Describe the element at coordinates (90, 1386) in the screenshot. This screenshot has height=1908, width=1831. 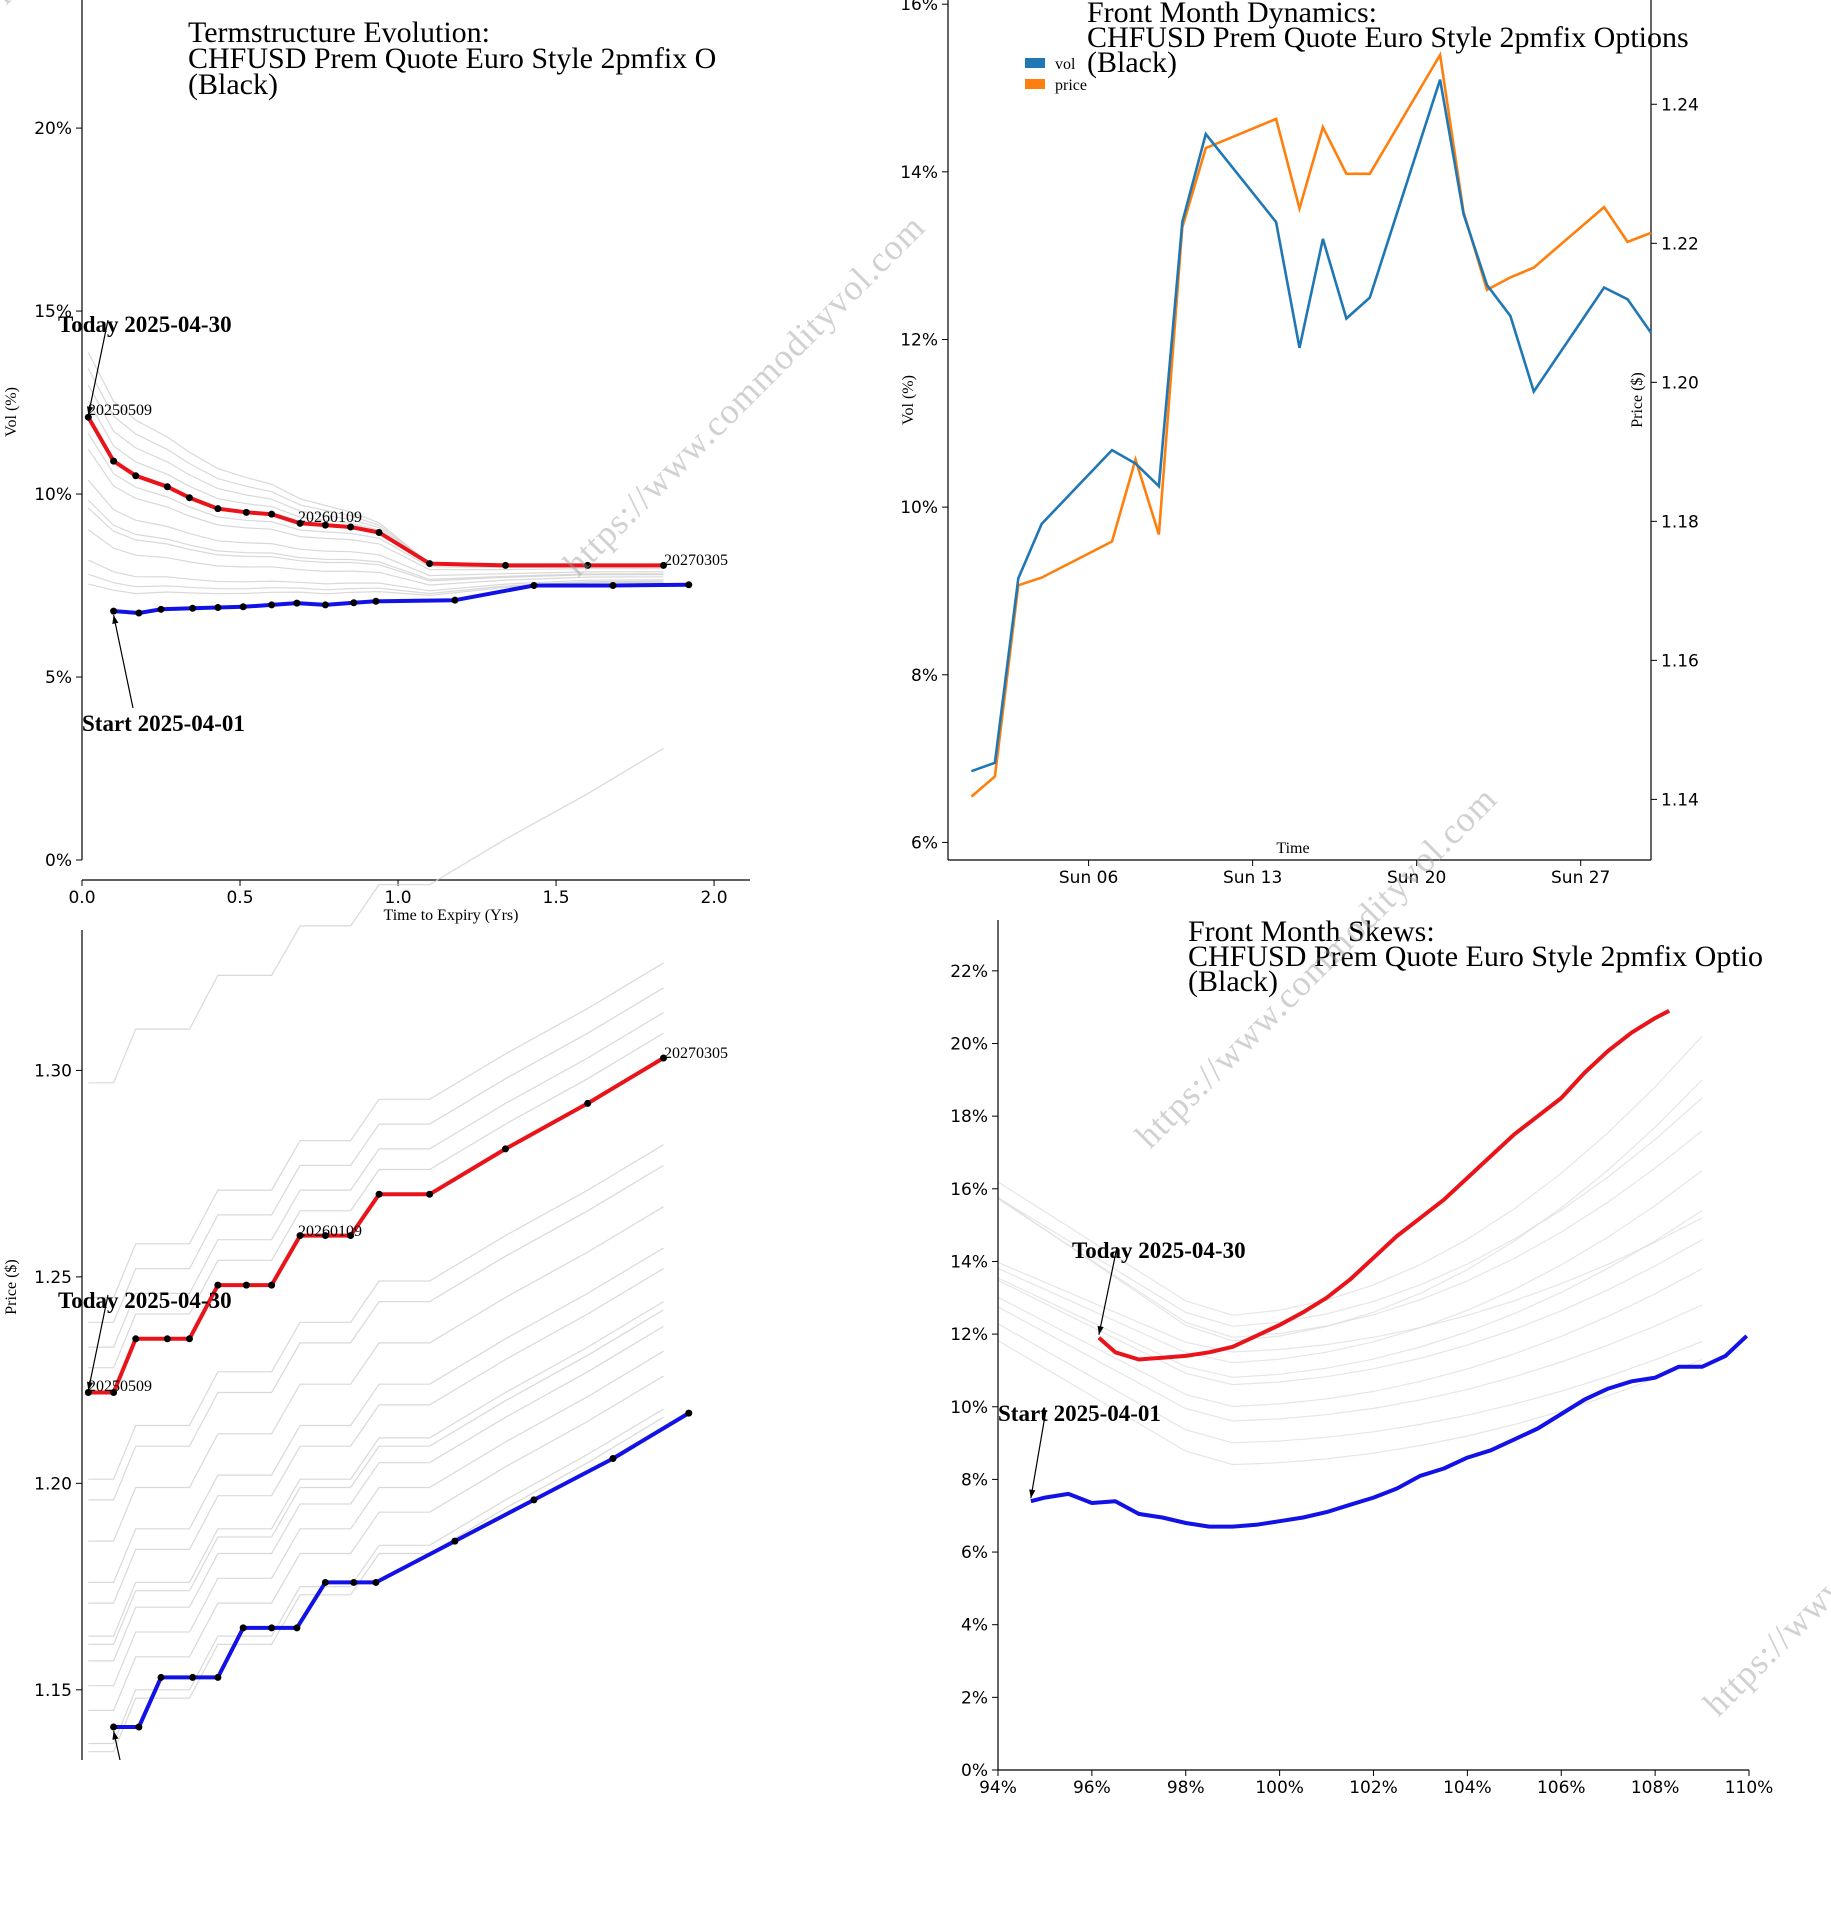
I see `pricecurve-today-arrow-head` at that location.